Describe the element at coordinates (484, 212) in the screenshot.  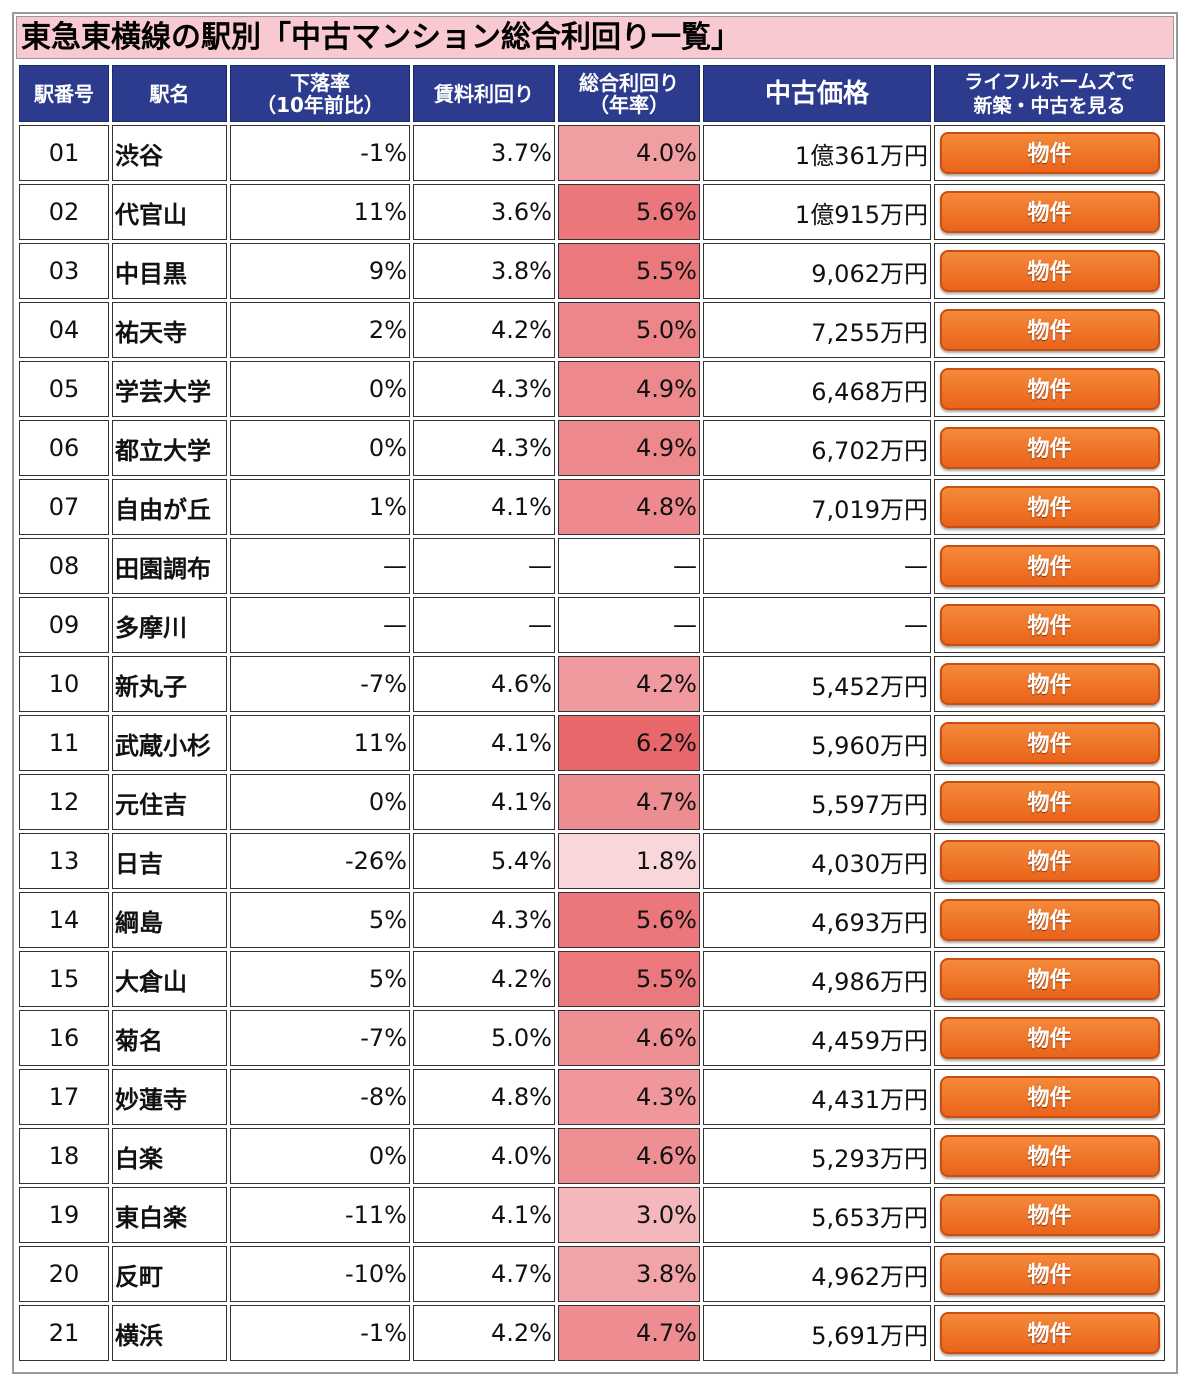
I see `rent-yield: 3.6%` at that location.